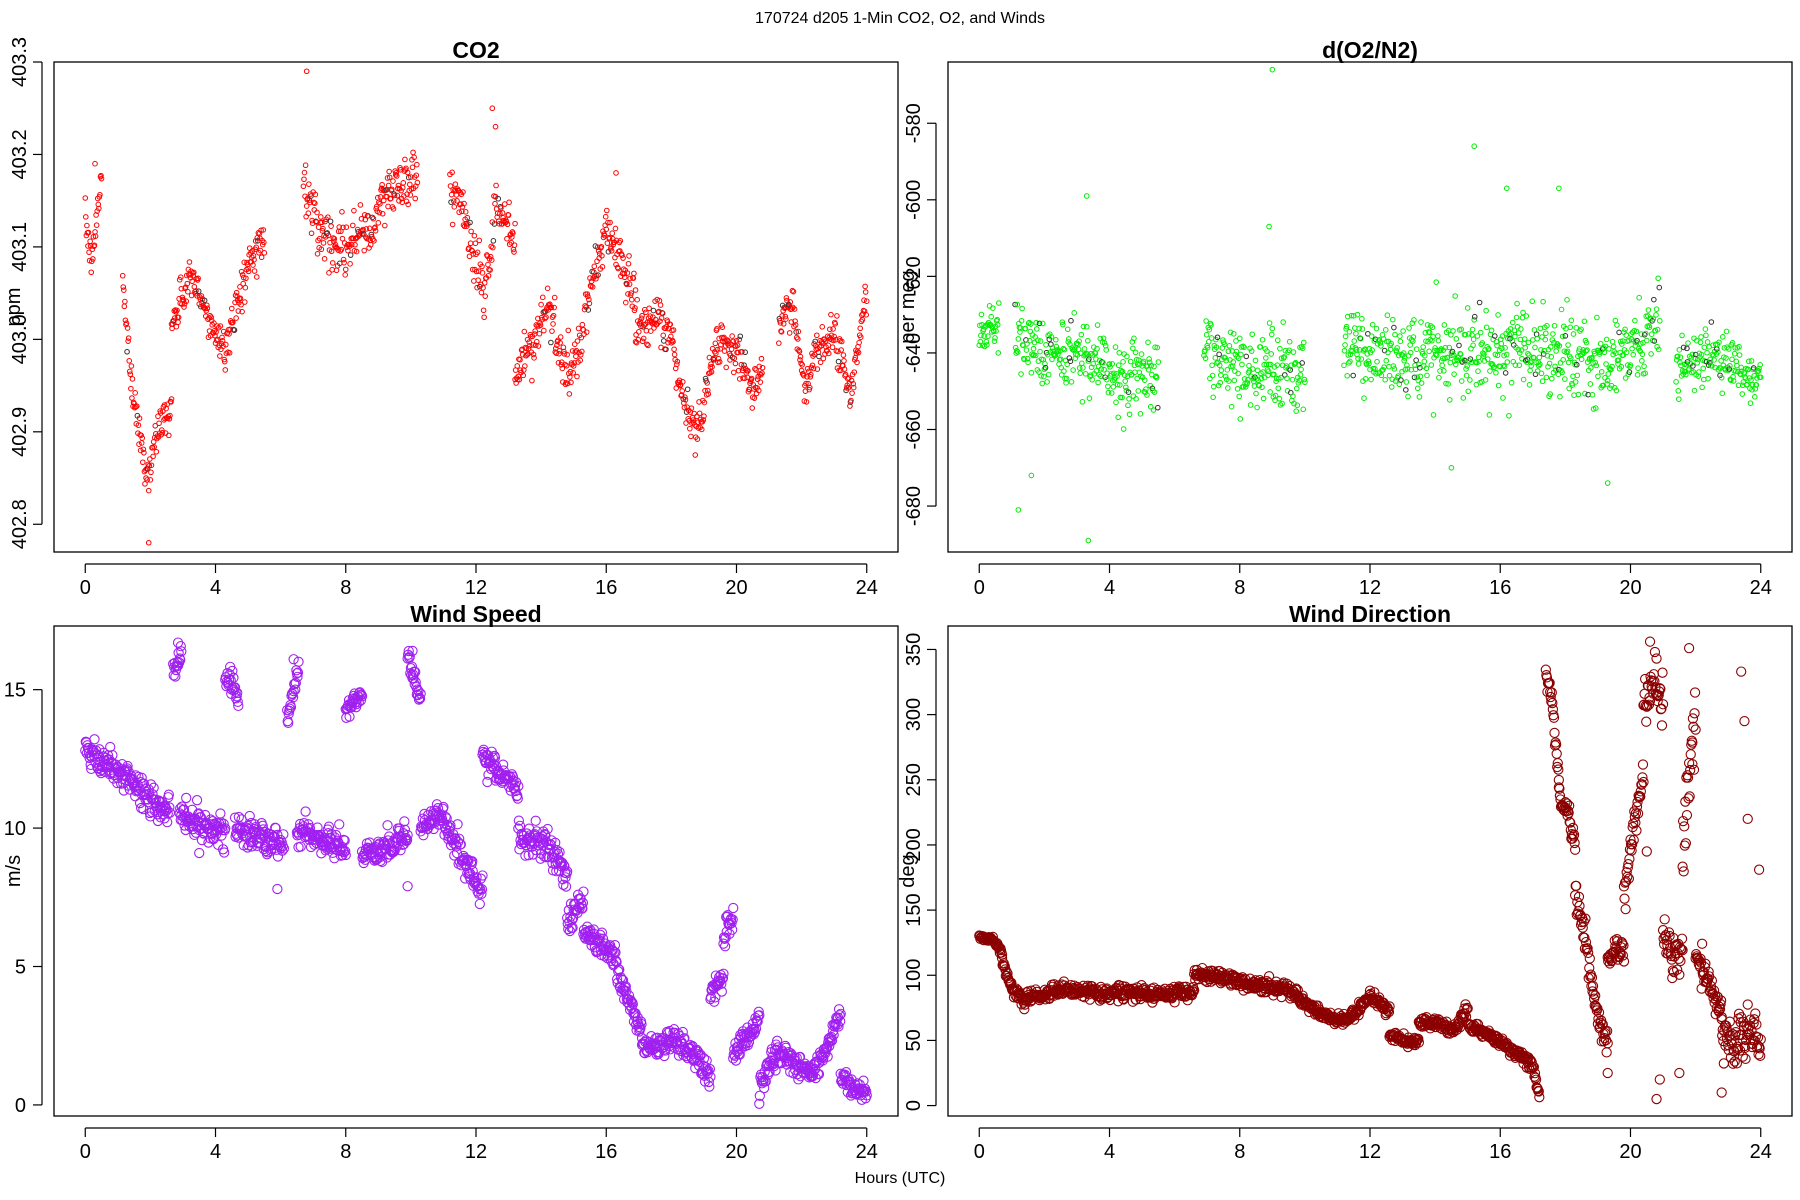 Image resolution: width=1800 pixels, height=1200 pixels. Describe the element at coordinates (1418, 1042) in the screenshot. I see `wind-direction-point` at that location.